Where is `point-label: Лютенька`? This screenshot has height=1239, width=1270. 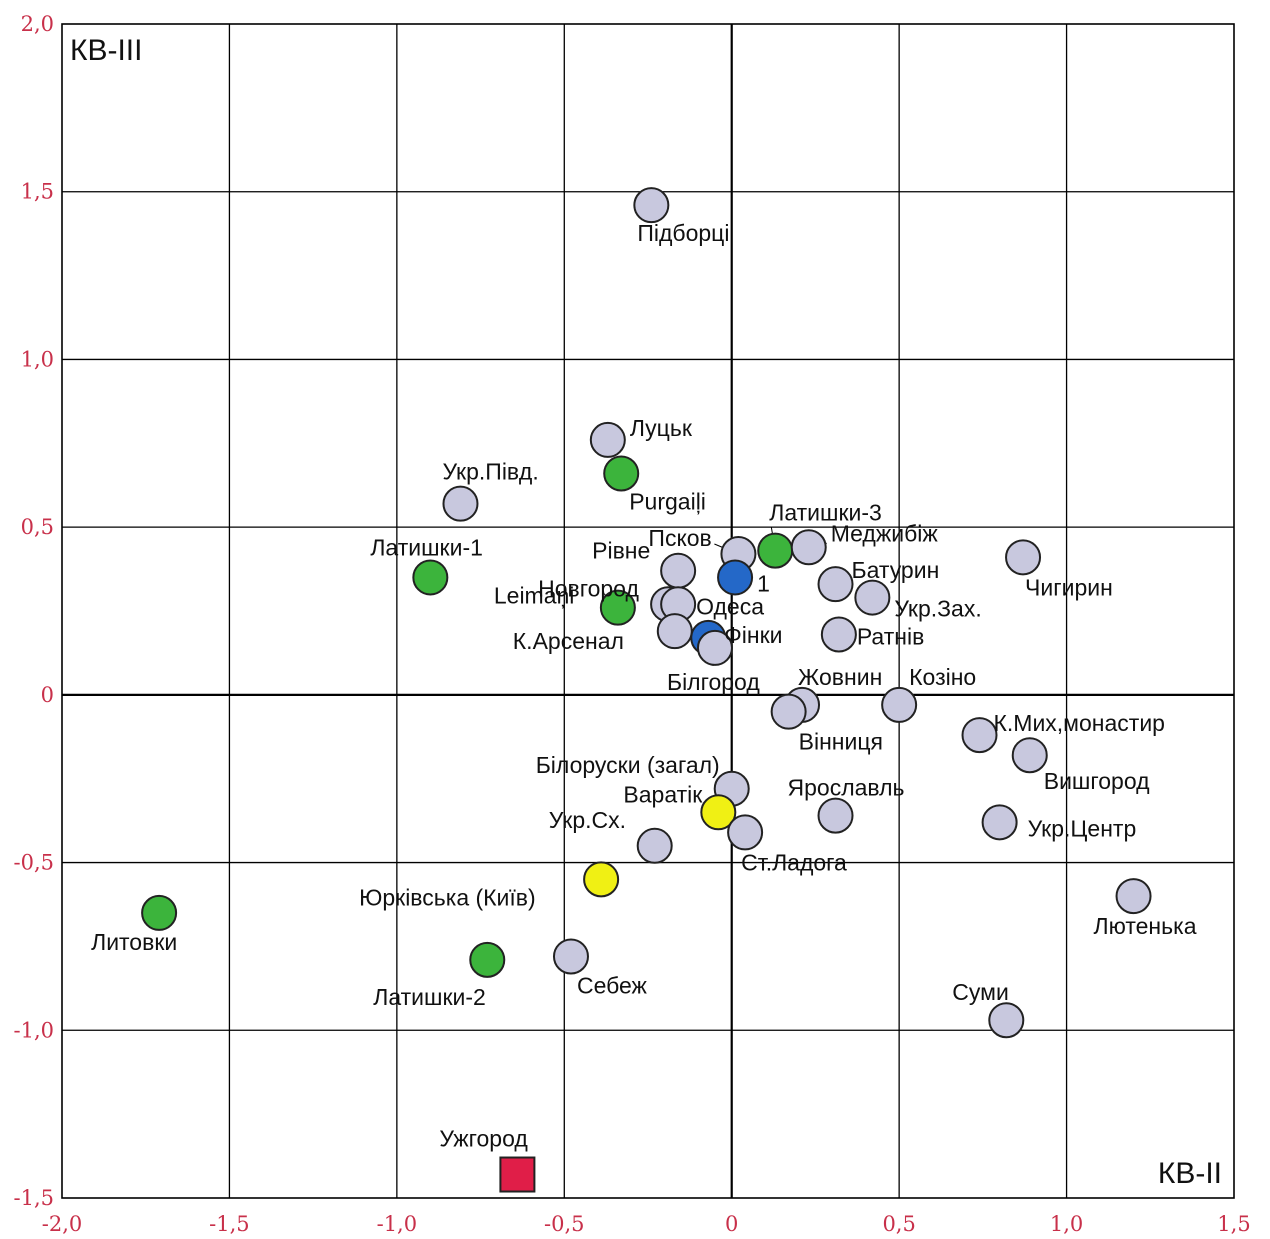
point-label: Лютенька is located at coordinates (1145, 926).